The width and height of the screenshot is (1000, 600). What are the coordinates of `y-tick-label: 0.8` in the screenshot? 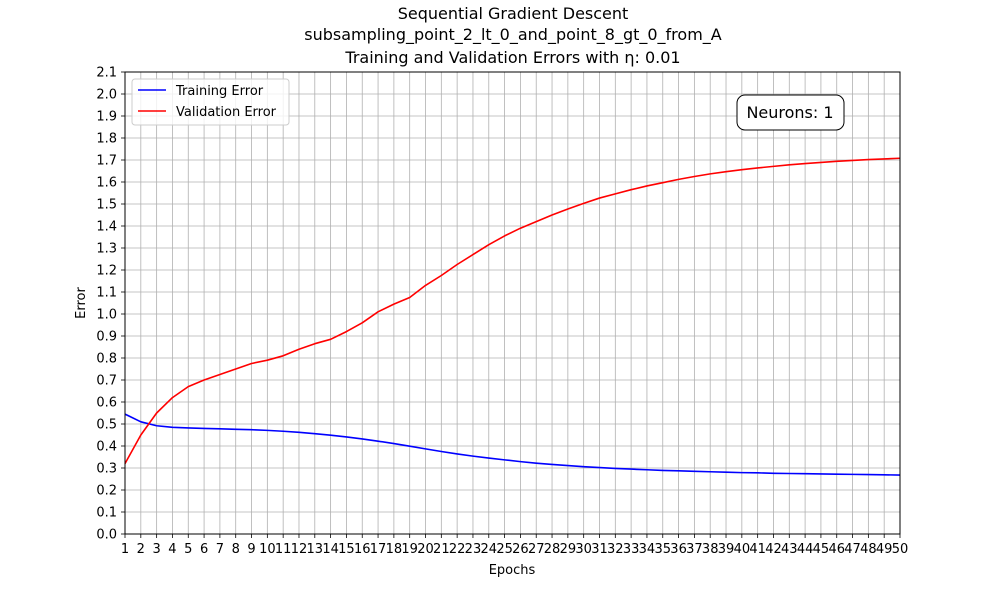 It's located at (106, 359).